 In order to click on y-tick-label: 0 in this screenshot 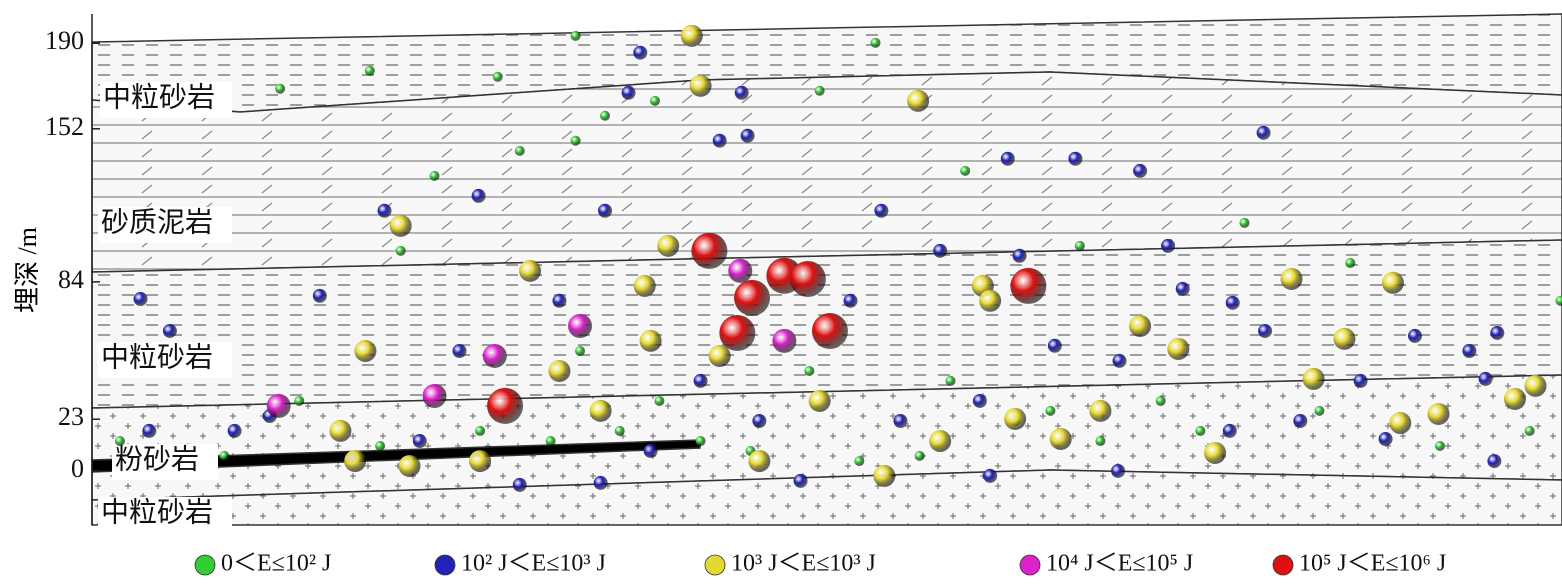, I will do `click(77, 468)`.